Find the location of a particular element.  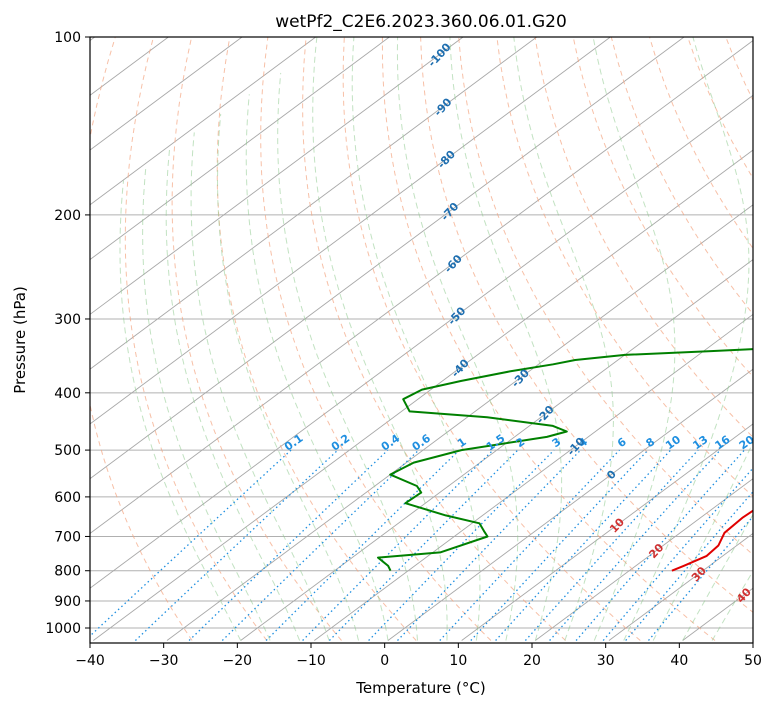

y-tick-label: 800 is located at coordinates (67, 572).